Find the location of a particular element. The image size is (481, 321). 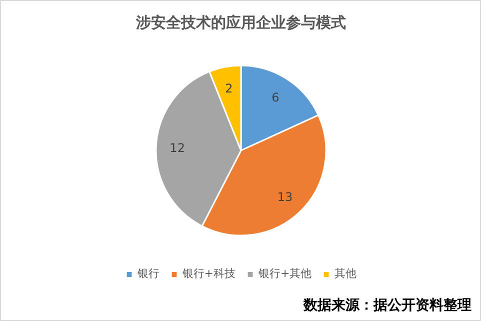

data-label: 13 is located at coordinates (285, 197).